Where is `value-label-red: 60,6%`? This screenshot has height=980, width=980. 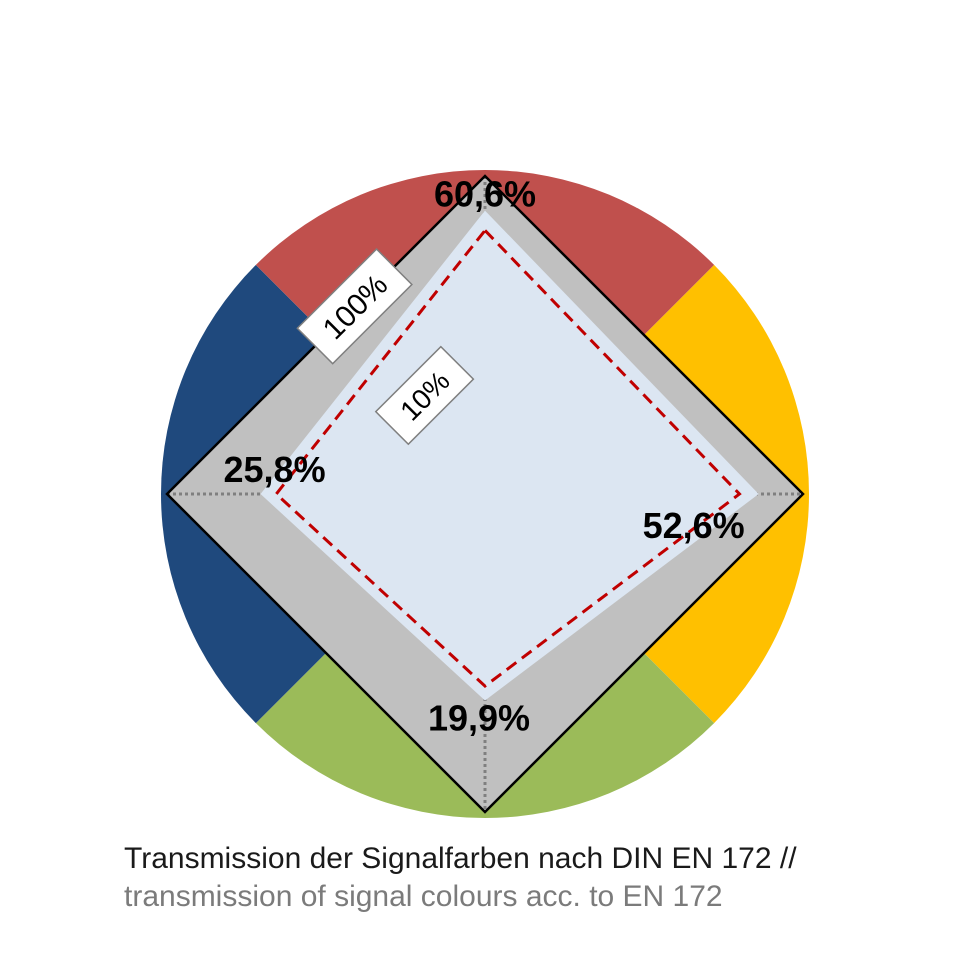
value-label-red: 60,6% is located at coordinates (485, 194).